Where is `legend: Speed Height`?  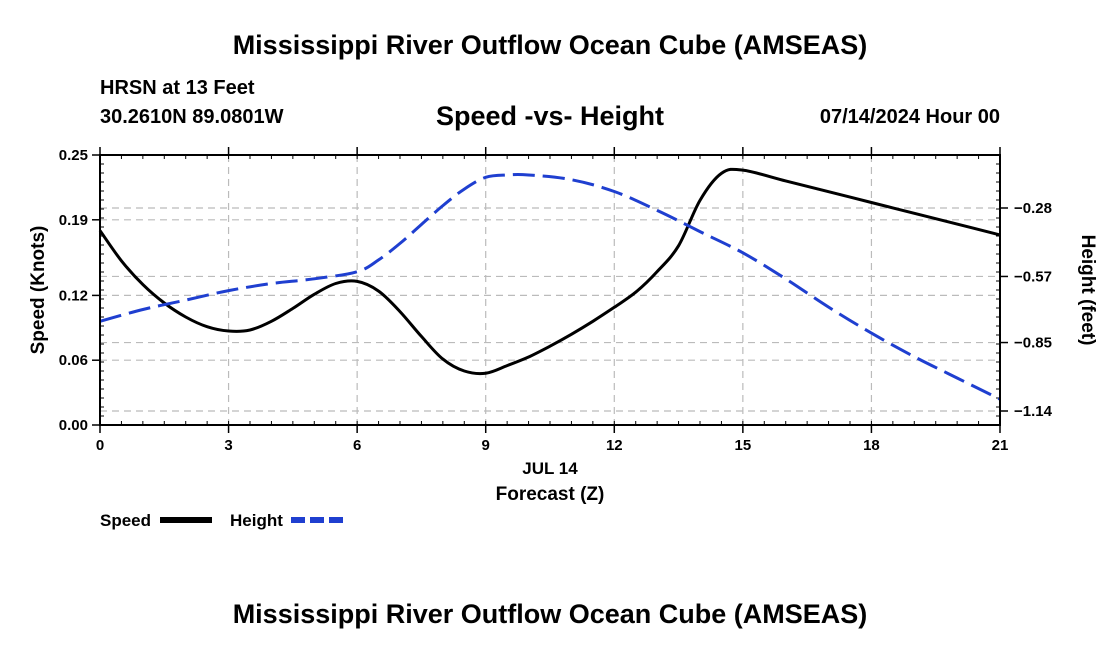
legend: Speed Height is located at coordinates (221, 520).